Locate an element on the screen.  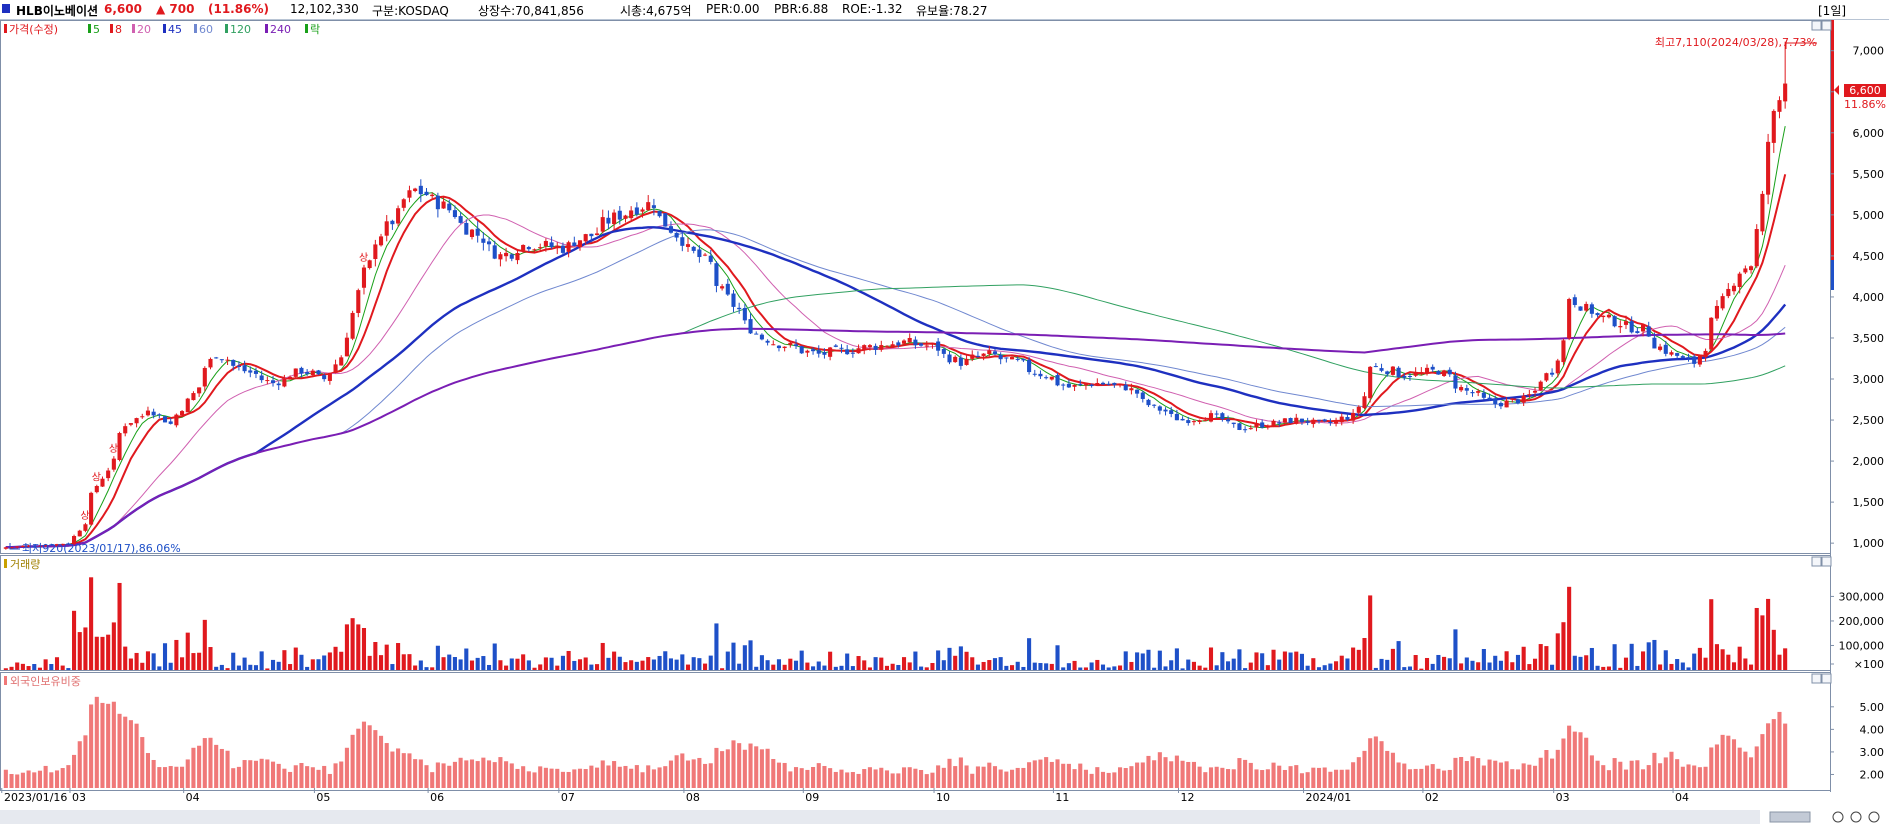
scrollbar-thumb is located at coordinates (1790, 817).